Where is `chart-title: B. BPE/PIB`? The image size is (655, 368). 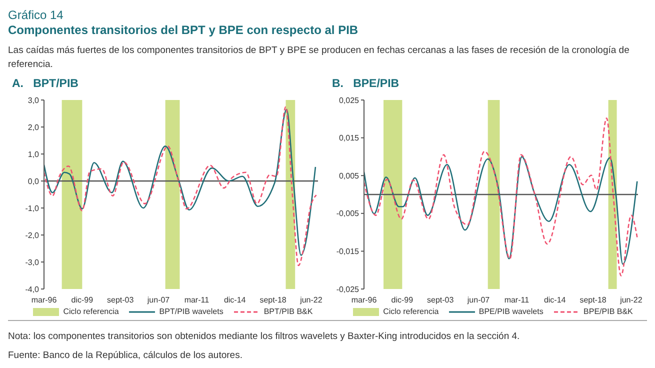 chart-title: B. BPE/PIB is located at coordinates (365, 85).